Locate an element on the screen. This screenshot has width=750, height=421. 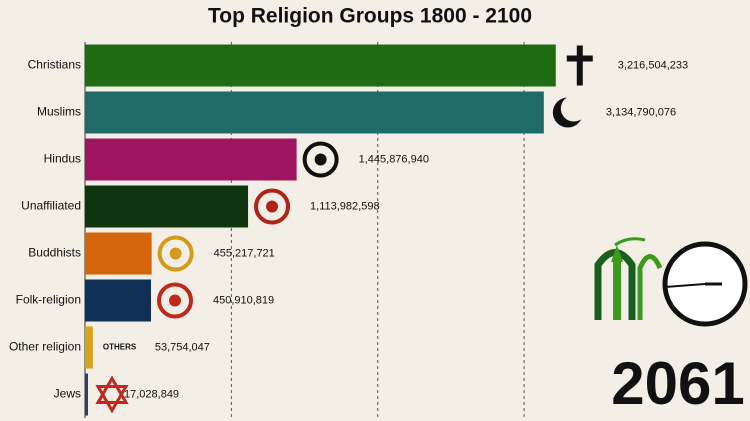
y-tick-label: Other religion is located at coordinates (45, 347).